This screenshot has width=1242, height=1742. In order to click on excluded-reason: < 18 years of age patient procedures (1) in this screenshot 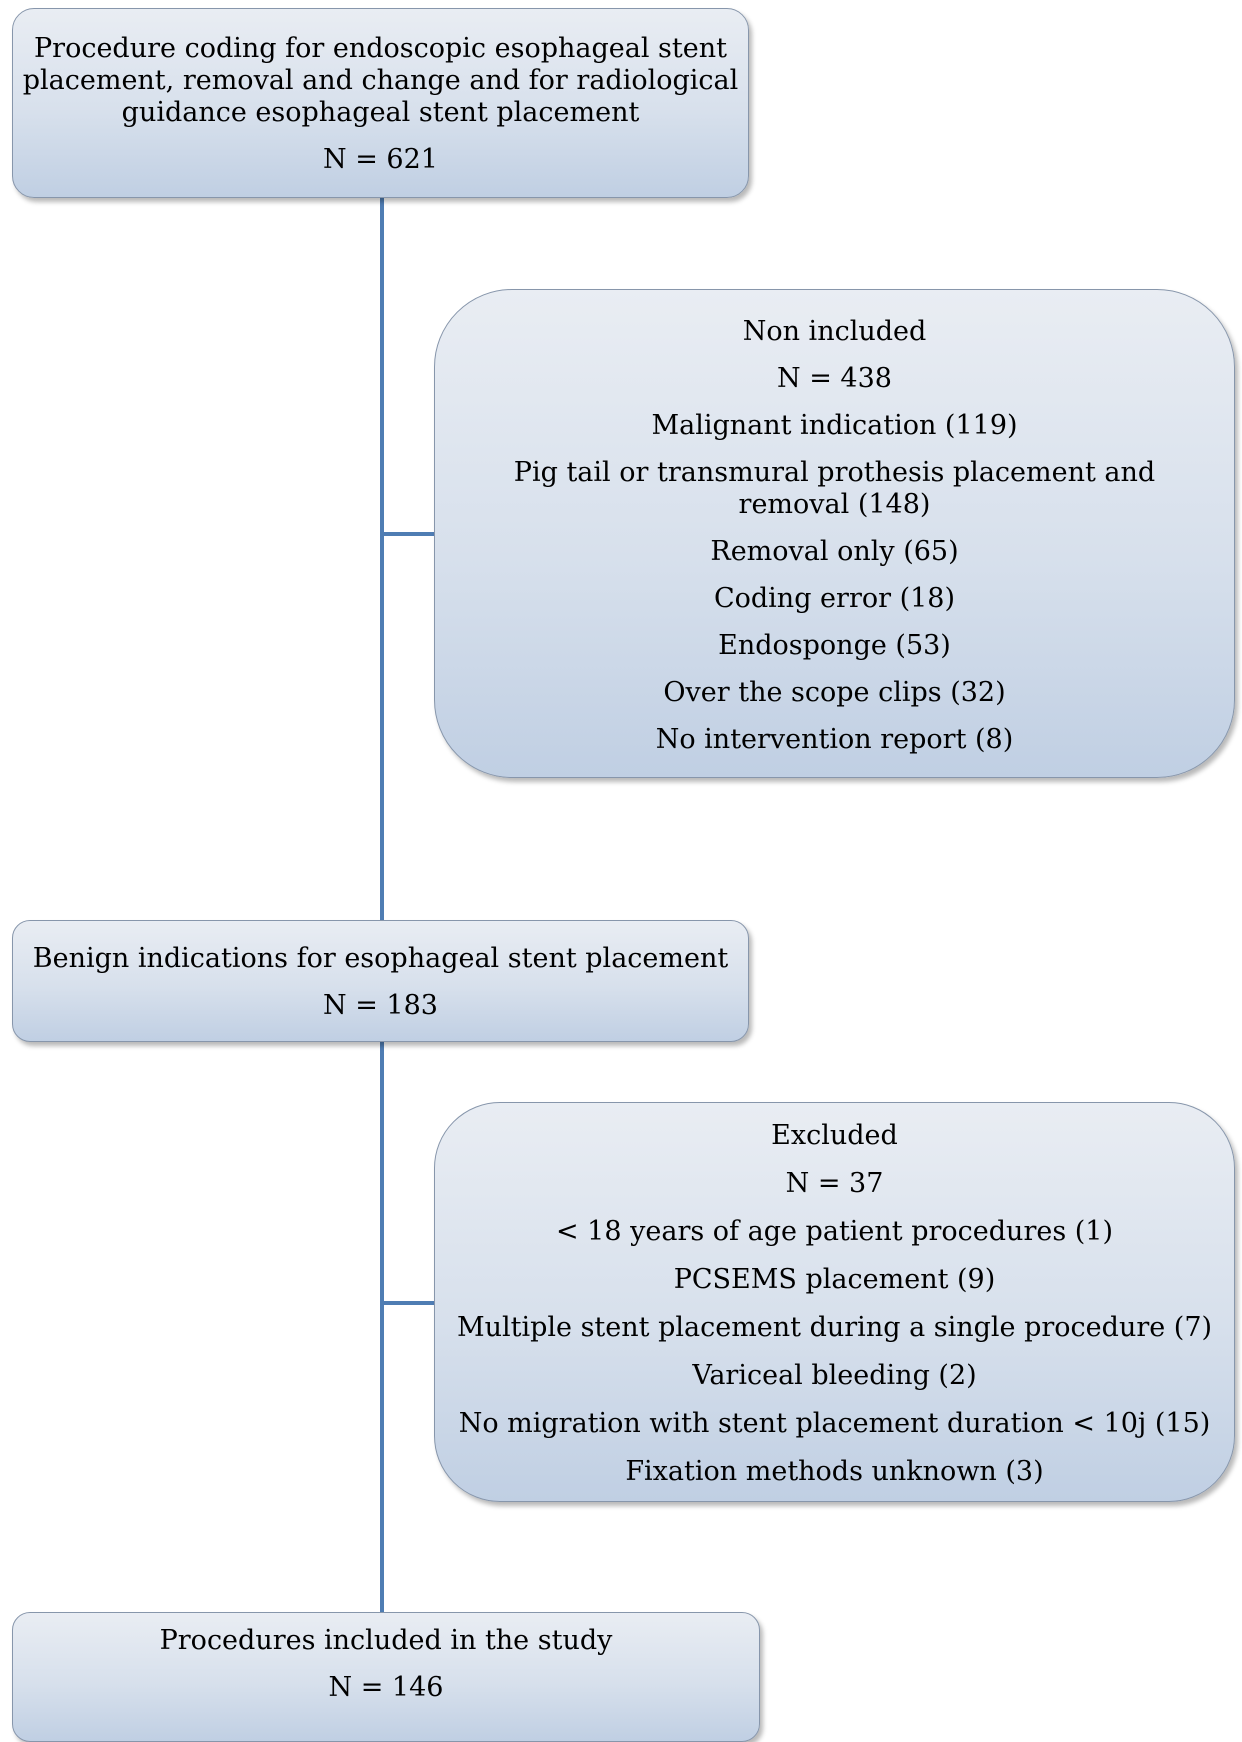, I will do `click(834, 1231)`.